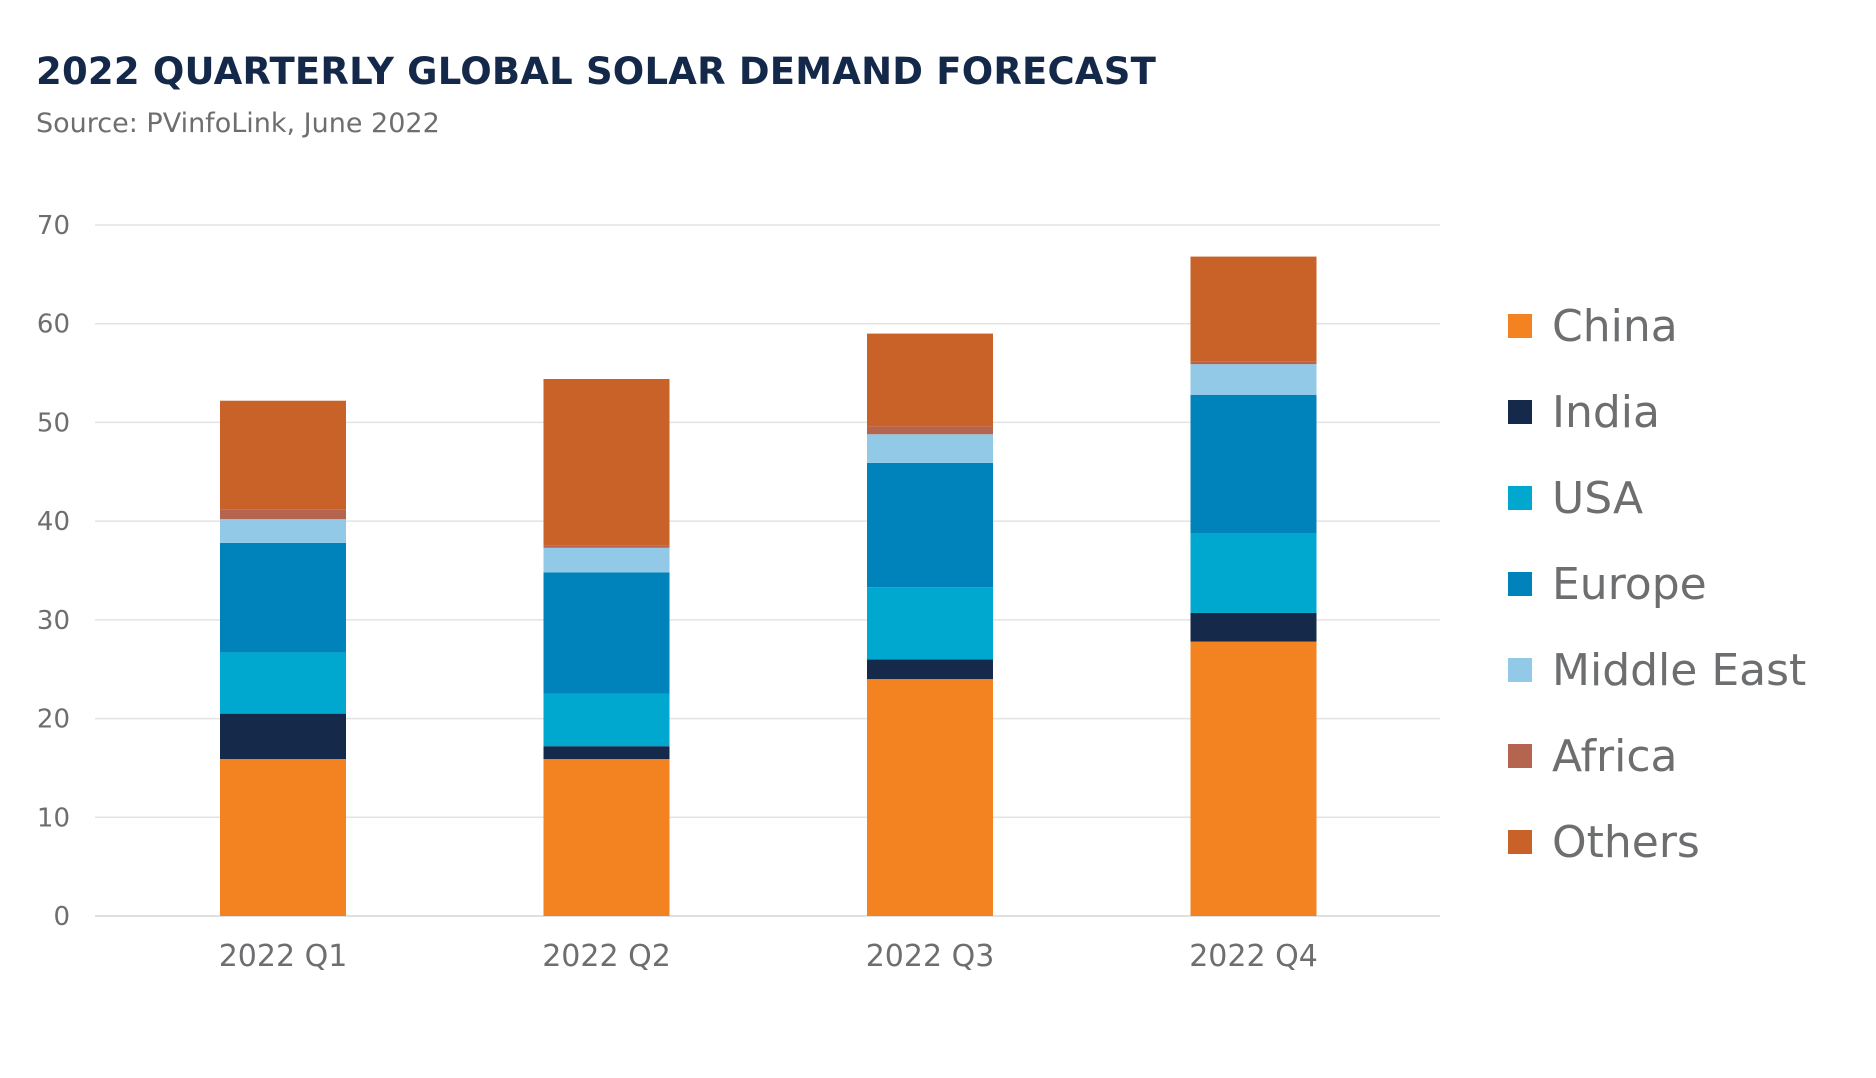 The image size is (1876, 1078). Describe the element at coordinates (768, 956) in the screenshot. I see `x-axis-labels: 2022 Q1 2022 Q2 2022 Q3 2022 Q4` at that location.